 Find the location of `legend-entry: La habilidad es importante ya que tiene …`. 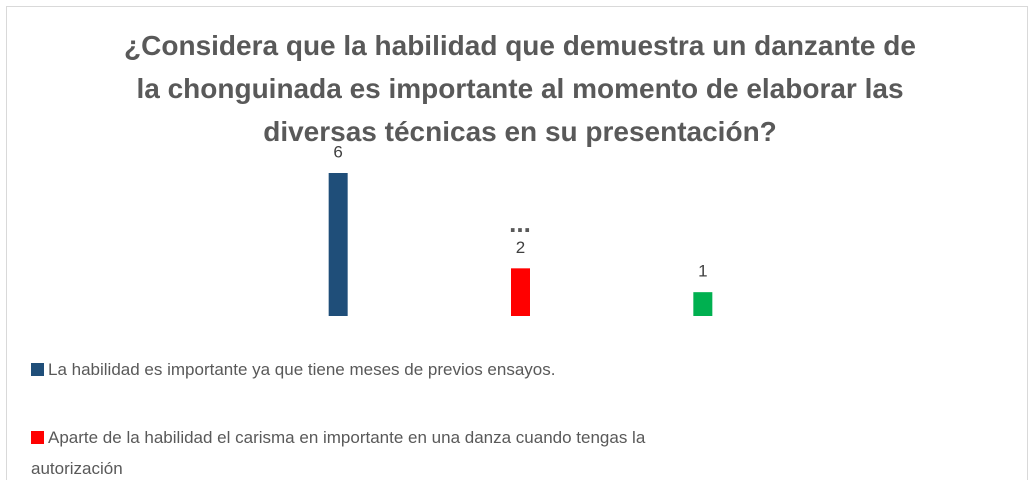

legend-entry: La habilidad es importante ya que tiene … is located at coordinates (341, 369).